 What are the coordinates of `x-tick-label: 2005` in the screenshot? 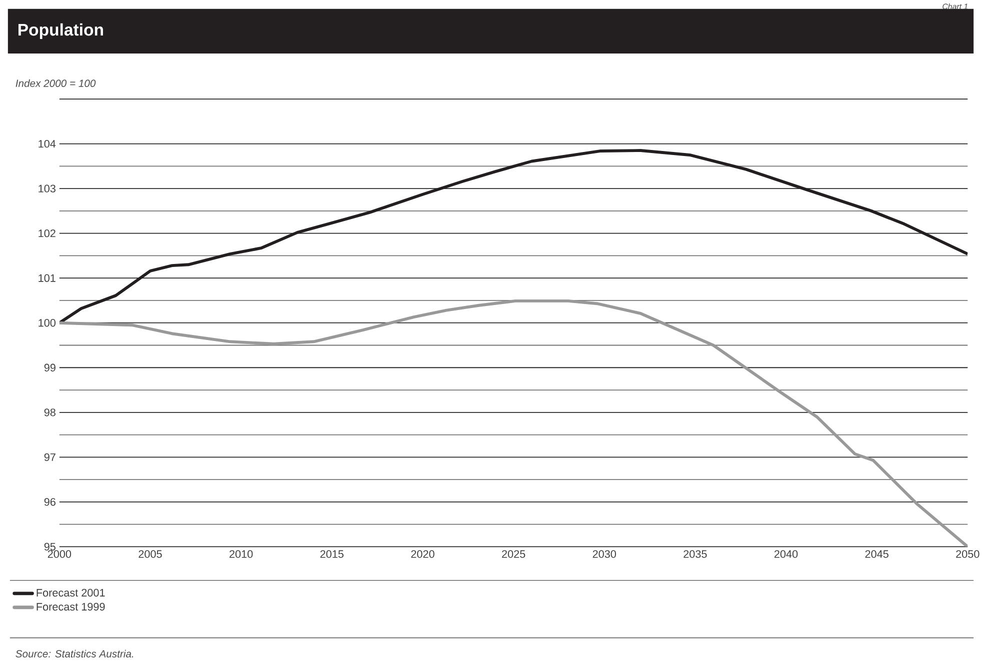 It's located at (150, 554).